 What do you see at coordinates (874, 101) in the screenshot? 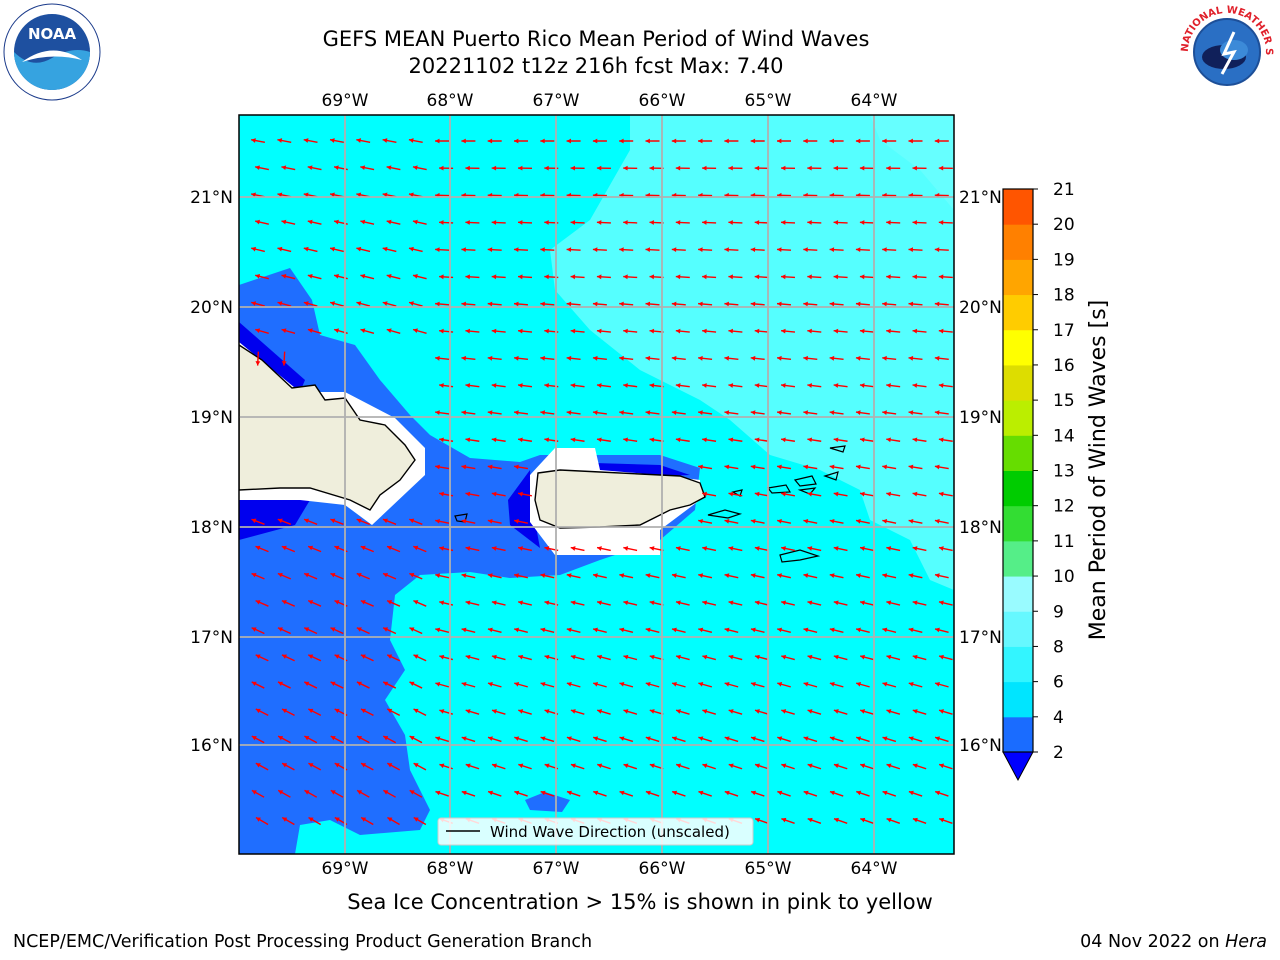
I see `lon-label-top: 64°W` at bounding box center [874, 101].